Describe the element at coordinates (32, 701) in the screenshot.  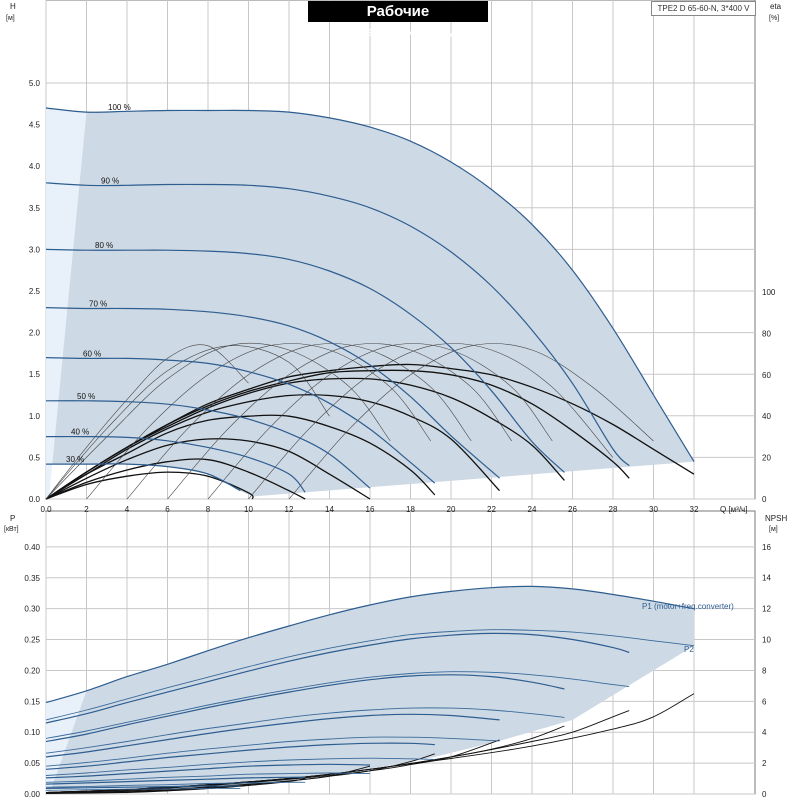
I see `power-y-tick-label: 0.15` at that location.